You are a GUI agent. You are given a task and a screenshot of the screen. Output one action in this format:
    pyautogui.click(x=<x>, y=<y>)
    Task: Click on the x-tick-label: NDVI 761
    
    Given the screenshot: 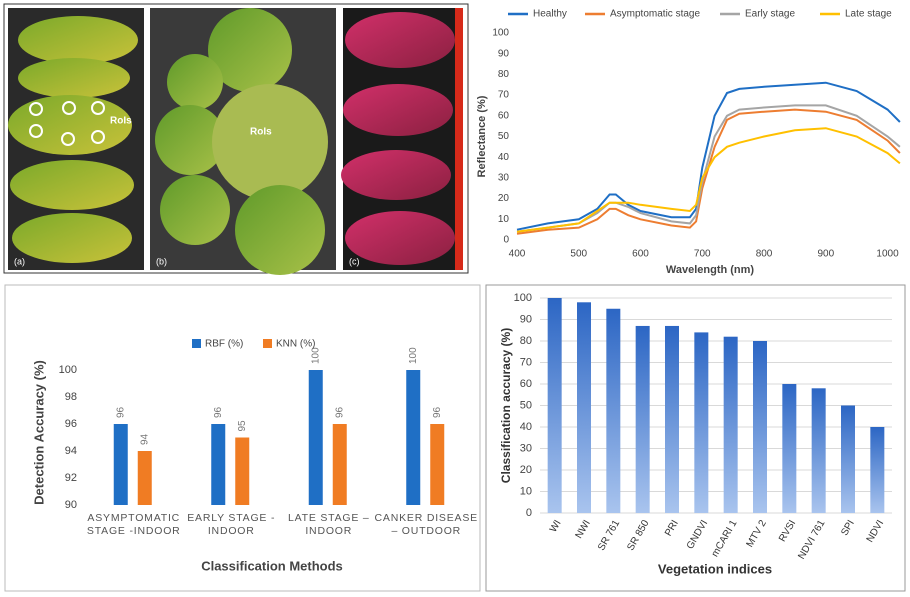 What is the action you would take?
    pyautogui.click(x=811, y=539)
    